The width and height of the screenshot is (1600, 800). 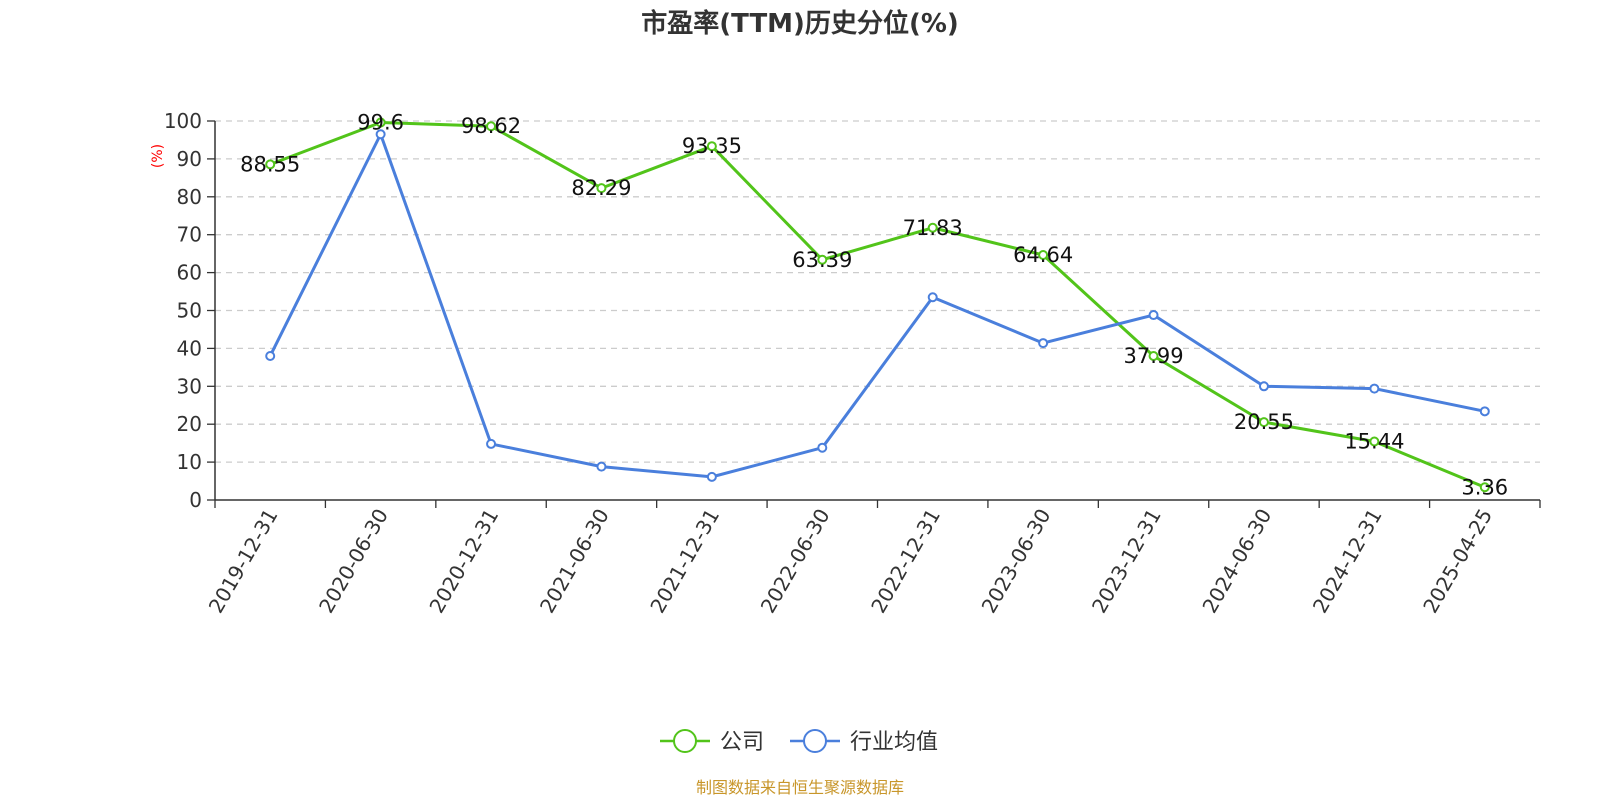 What do you see at coordinates (189, 159) in the screenshot?
I see `y-tick-label: 90` at bounding box center [189, 159].